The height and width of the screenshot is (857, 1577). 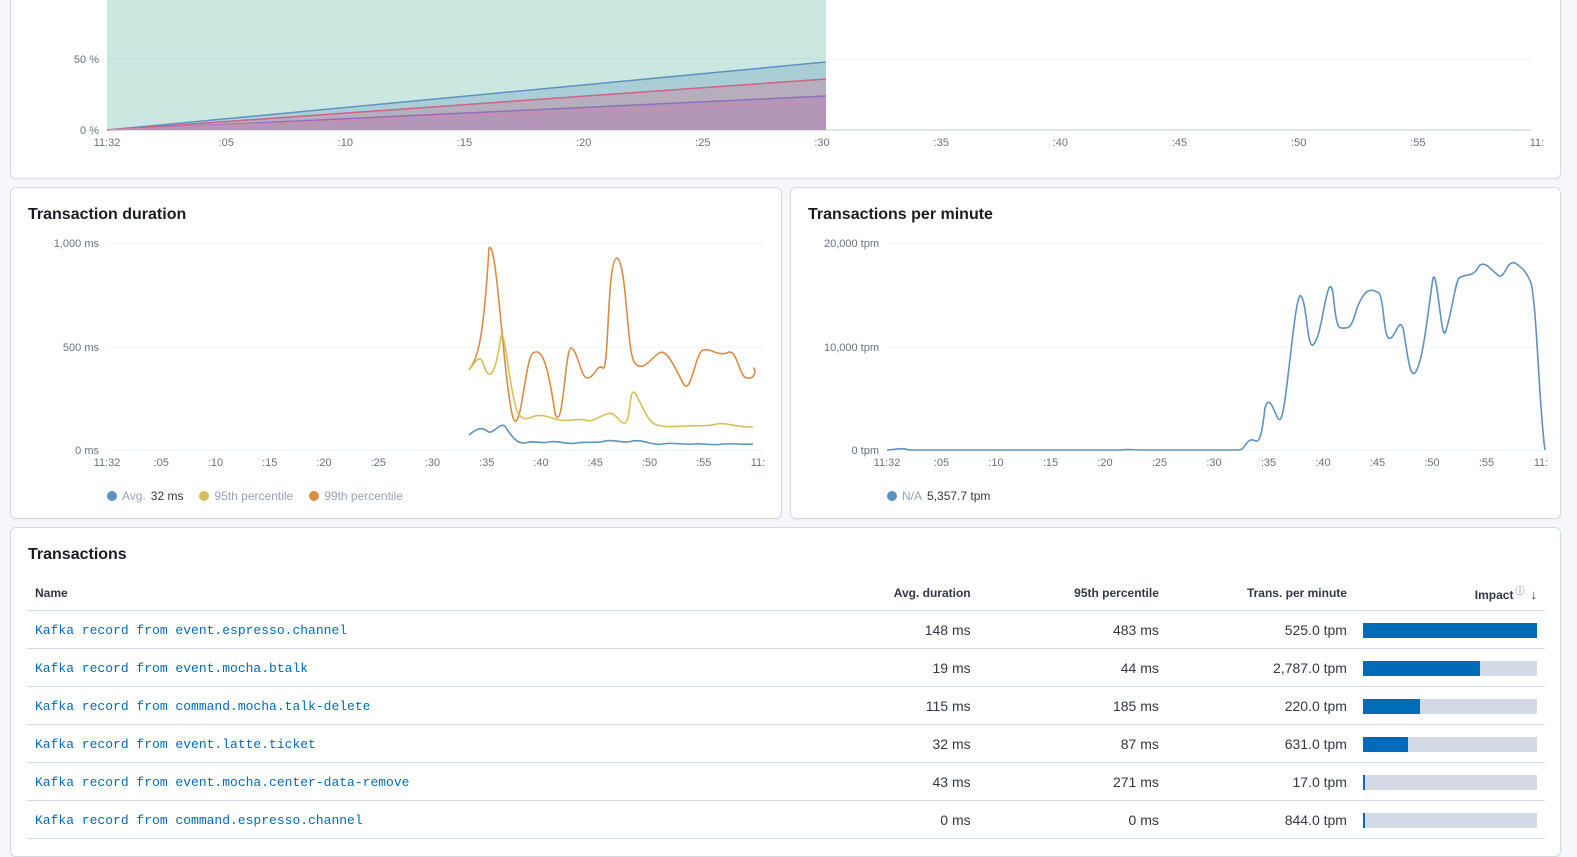 I want to click on avg-duration-cell: 115 ms, so click(x=886, y=705).